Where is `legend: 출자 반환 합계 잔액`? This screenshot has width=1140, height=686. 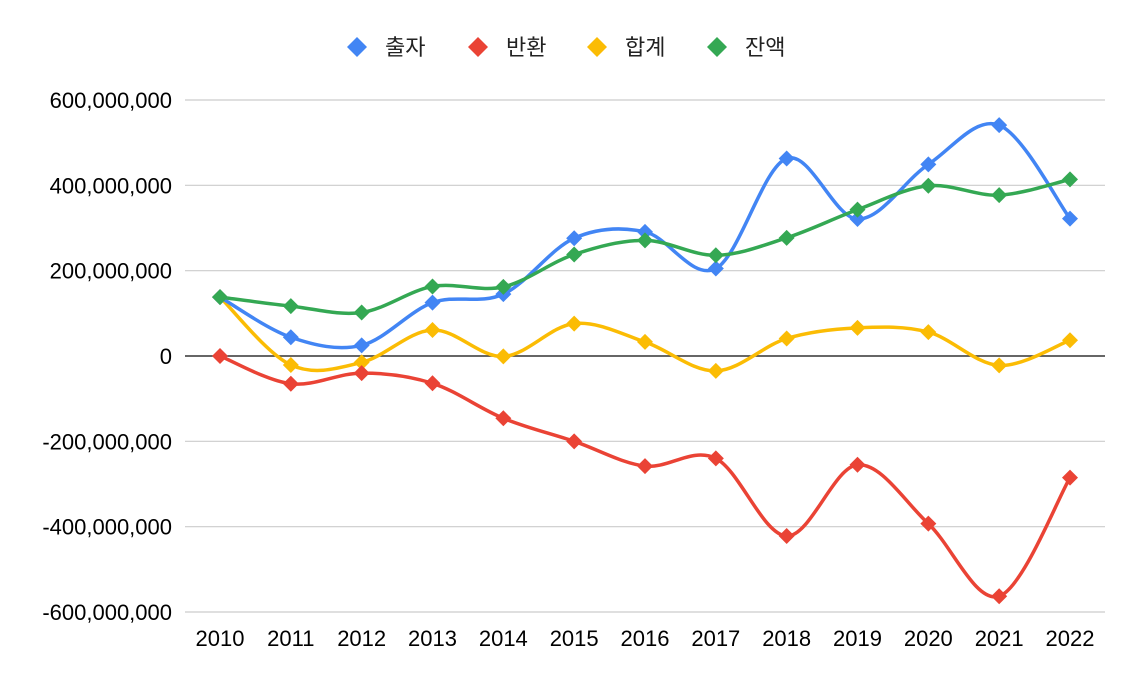 legend: 출자 반환 합계 잔액 is located at coordinates (566, 48).